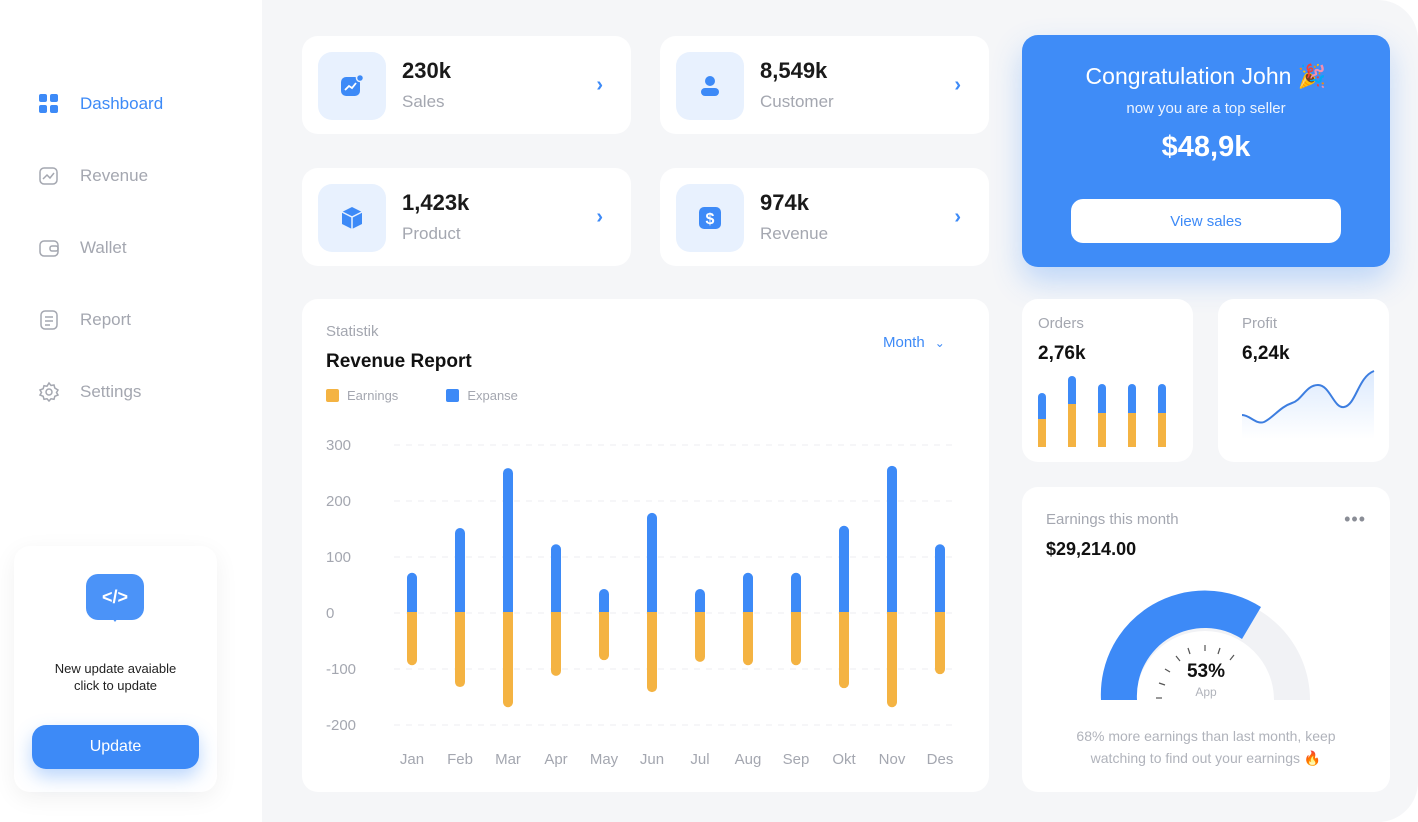 The width and height of the screenshot is (1418, 822). I want to click on earnings-note-2: watching to find out your earnings 🔥, so click(1206, 758).